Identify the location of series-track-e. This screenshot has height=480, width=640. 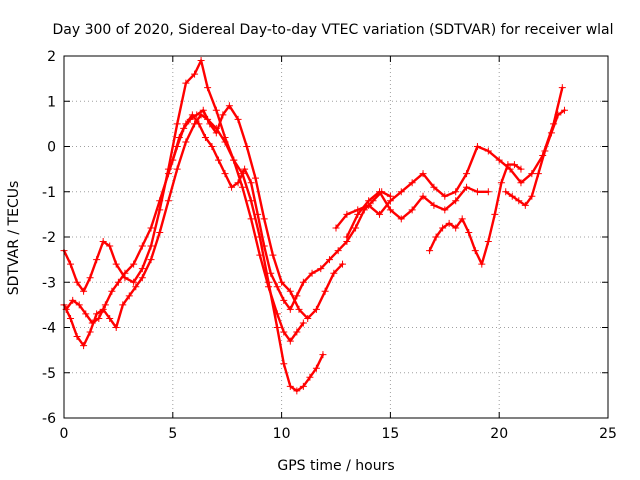
(449, 158).